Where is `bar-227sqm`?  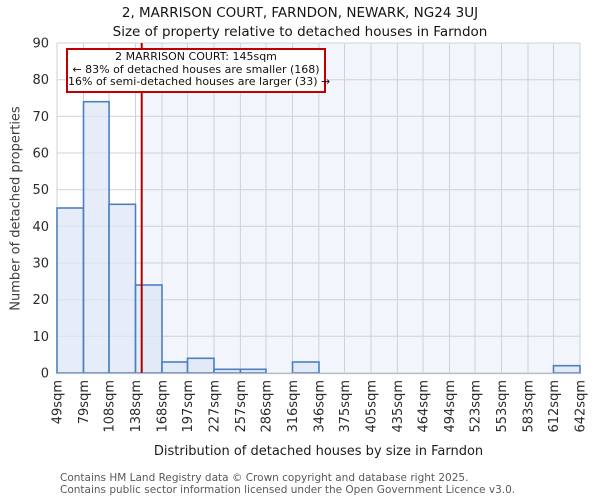 bar-227sqm is located at coordinates (227, 371).